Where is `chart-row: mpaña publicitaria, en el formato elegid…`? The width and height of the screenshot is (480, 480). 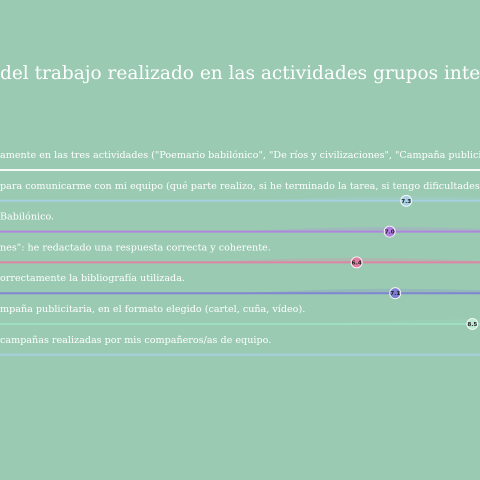
chart-row: mpaña publicitaria, en el formato elegid… is located at coordinates (240, 317).